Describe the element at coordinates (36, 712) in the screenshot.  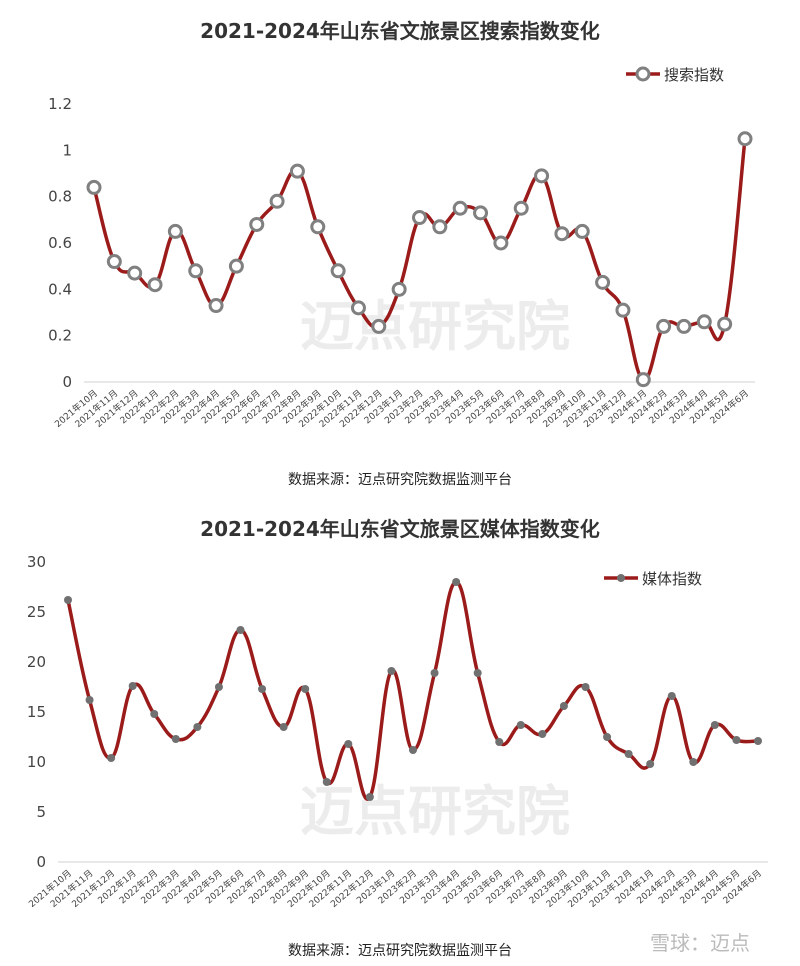
I see `y-tick-label: 15` at that location.